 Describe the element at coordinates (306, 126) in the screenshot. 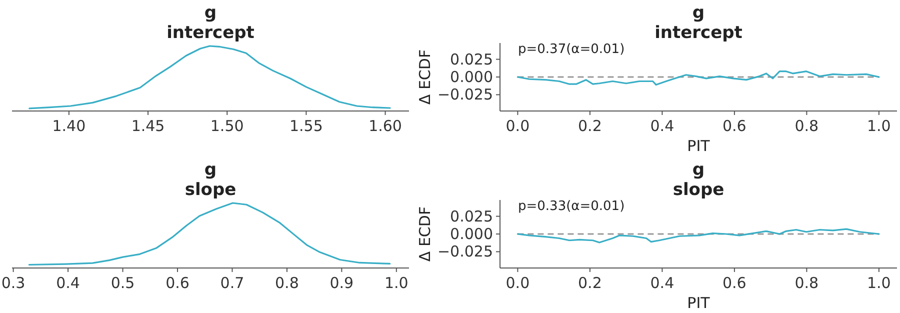

I see `x-tick-label: 1.55` at that location.